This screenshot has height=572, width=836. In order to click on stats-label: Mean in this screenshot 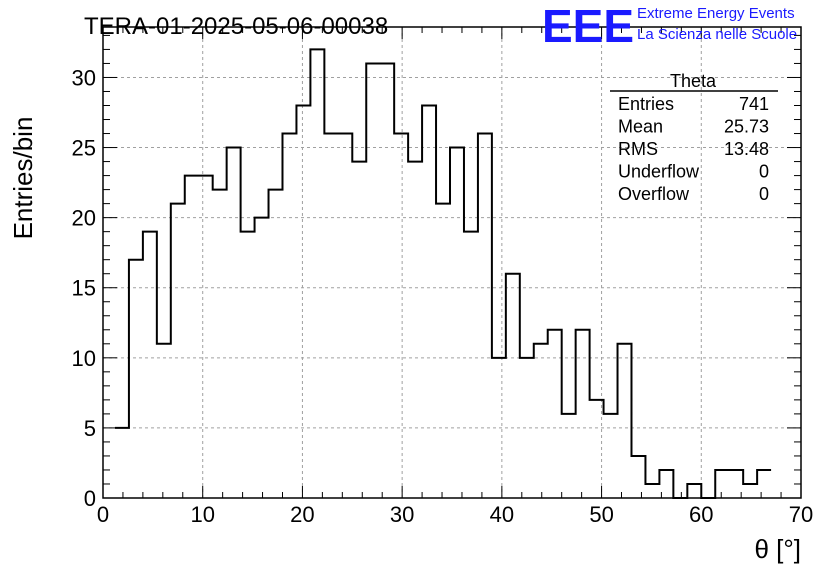, I will do `click(640, 127)`.